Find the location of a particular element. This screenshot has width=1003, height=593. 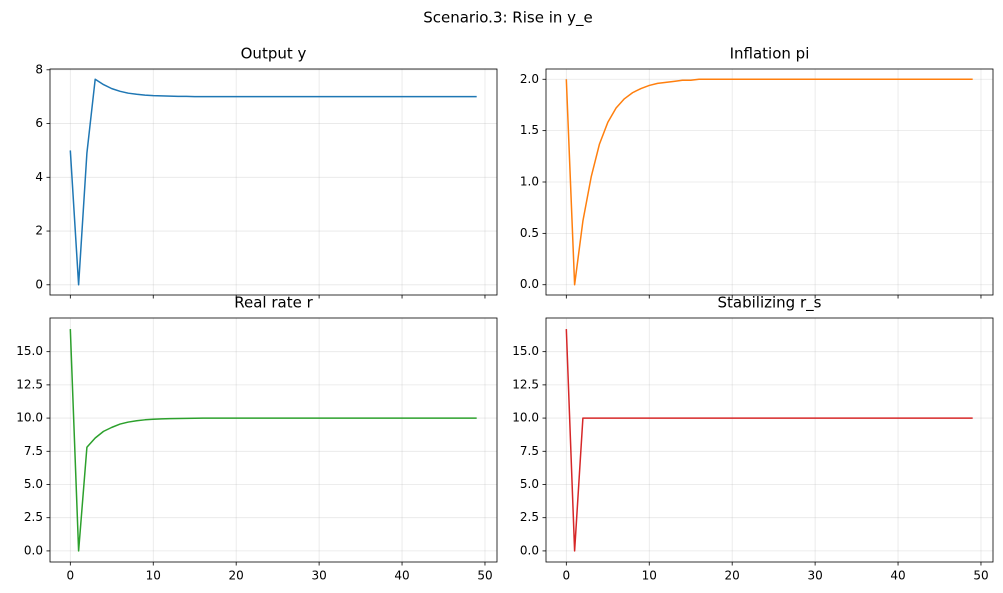

subplot-title: Stabilizing r_s is located at coordinates (770, 303).